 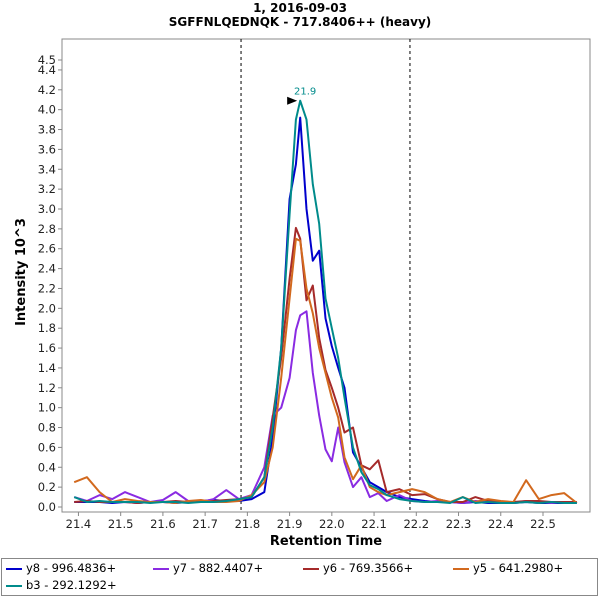 I want to click on legend-item: y5 - 641.2980+, so click(x=508, y=568).